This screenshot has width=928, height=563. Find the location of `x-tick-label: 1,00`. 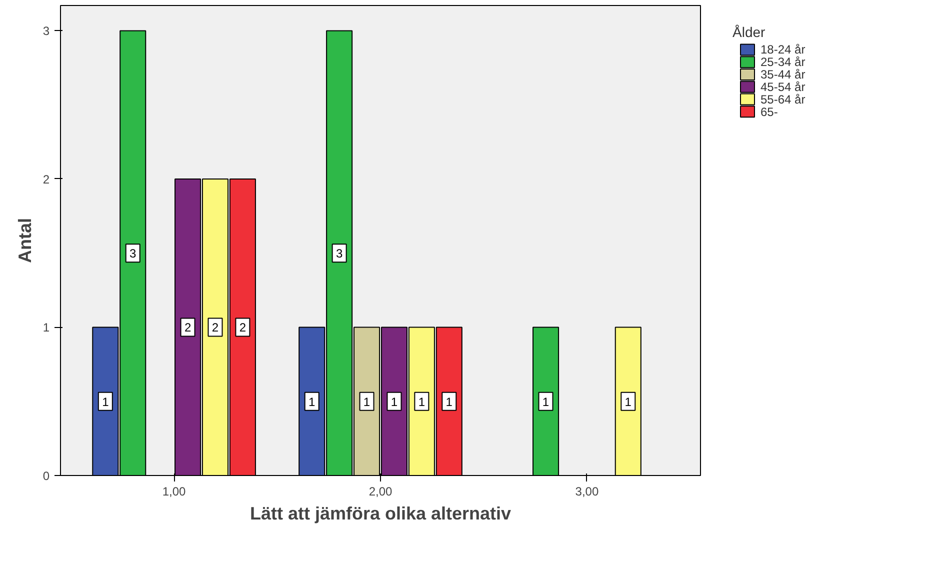

x-tick-label: 1,00 is located at coordinates (174, 491).